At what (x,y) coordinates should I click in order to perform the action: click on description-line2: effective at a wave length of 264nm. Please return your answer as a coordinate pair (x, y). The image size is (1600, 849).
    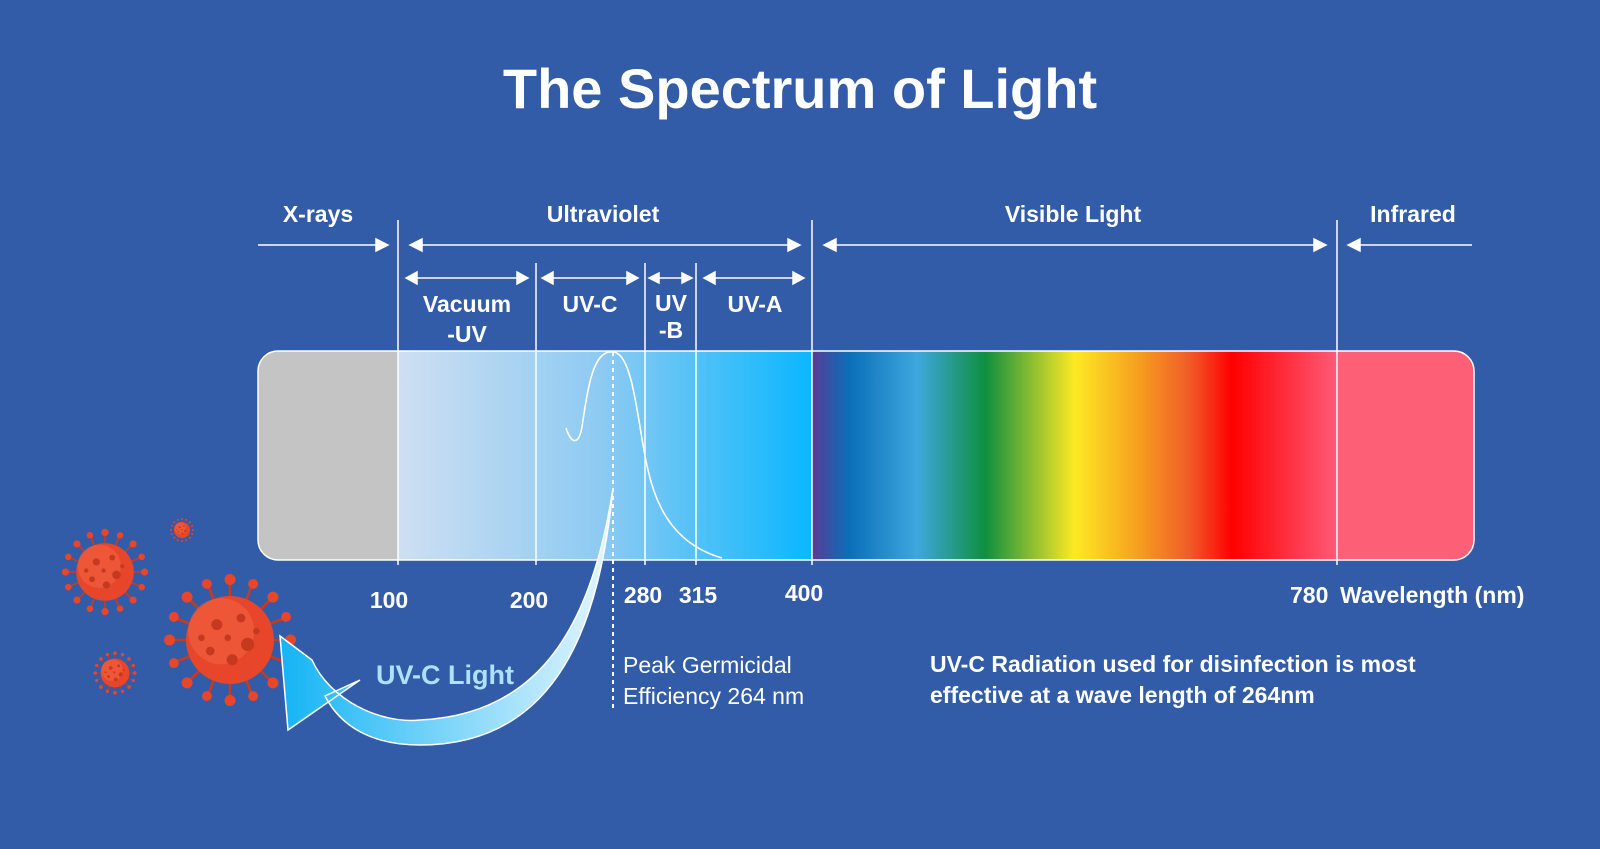
    Looking at the image, I should click on (1122, 695).